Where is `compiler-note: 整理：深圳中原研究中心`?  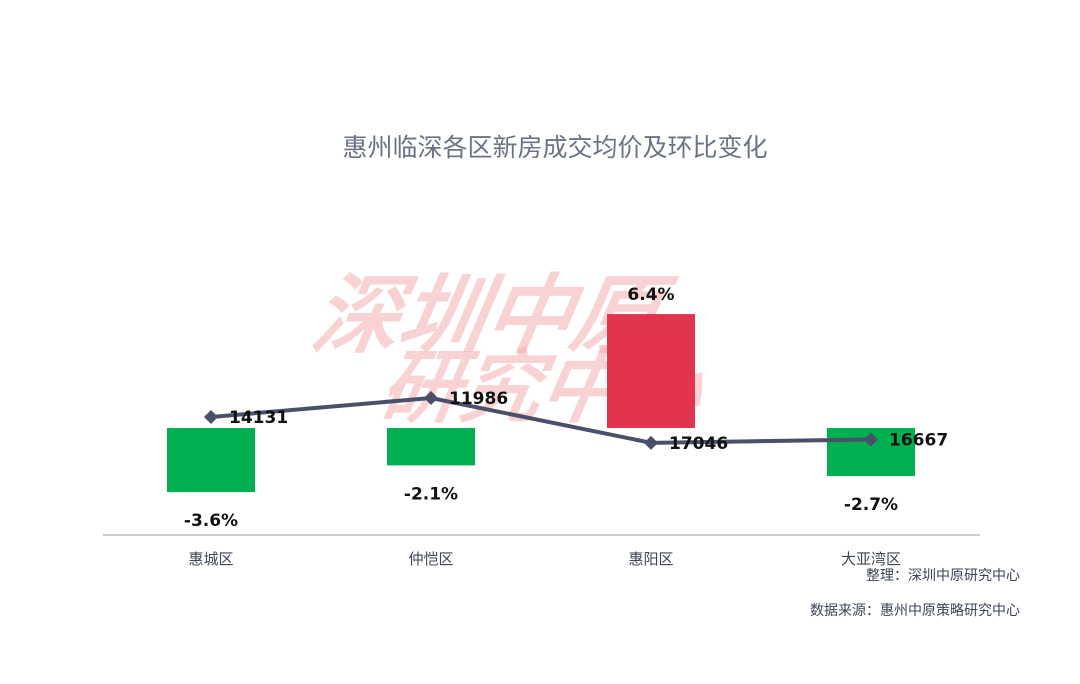
compiler-note: 整理：深圳中原研究中心 is located at coordinates (943, 576).